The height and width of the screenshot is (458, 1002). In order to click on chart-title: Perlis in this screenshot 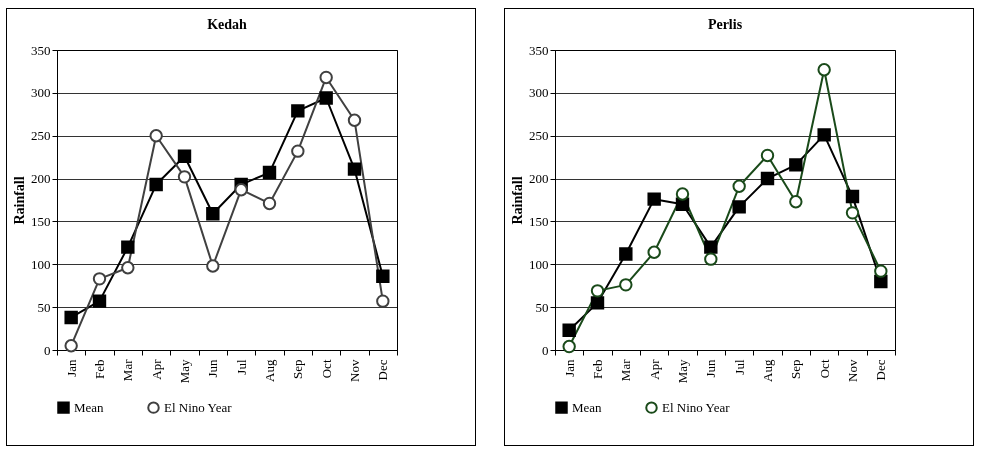, I will do `click(725, 24)`.